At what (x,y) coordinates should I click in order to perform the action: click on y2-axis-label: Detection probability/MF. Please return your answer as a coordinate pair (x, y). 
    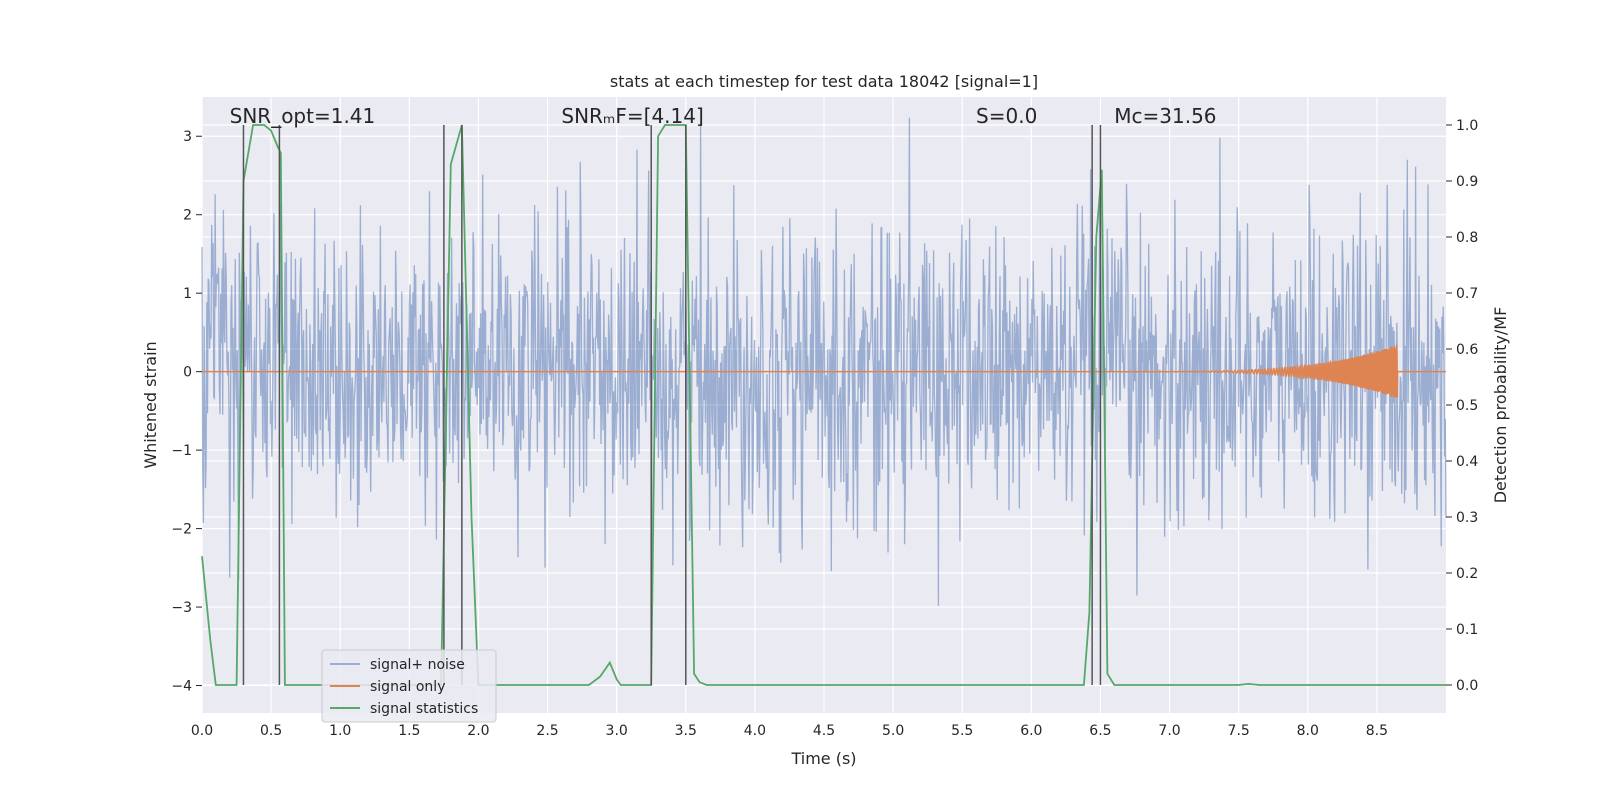
    Looking at the image, I should click on (1500, 405).